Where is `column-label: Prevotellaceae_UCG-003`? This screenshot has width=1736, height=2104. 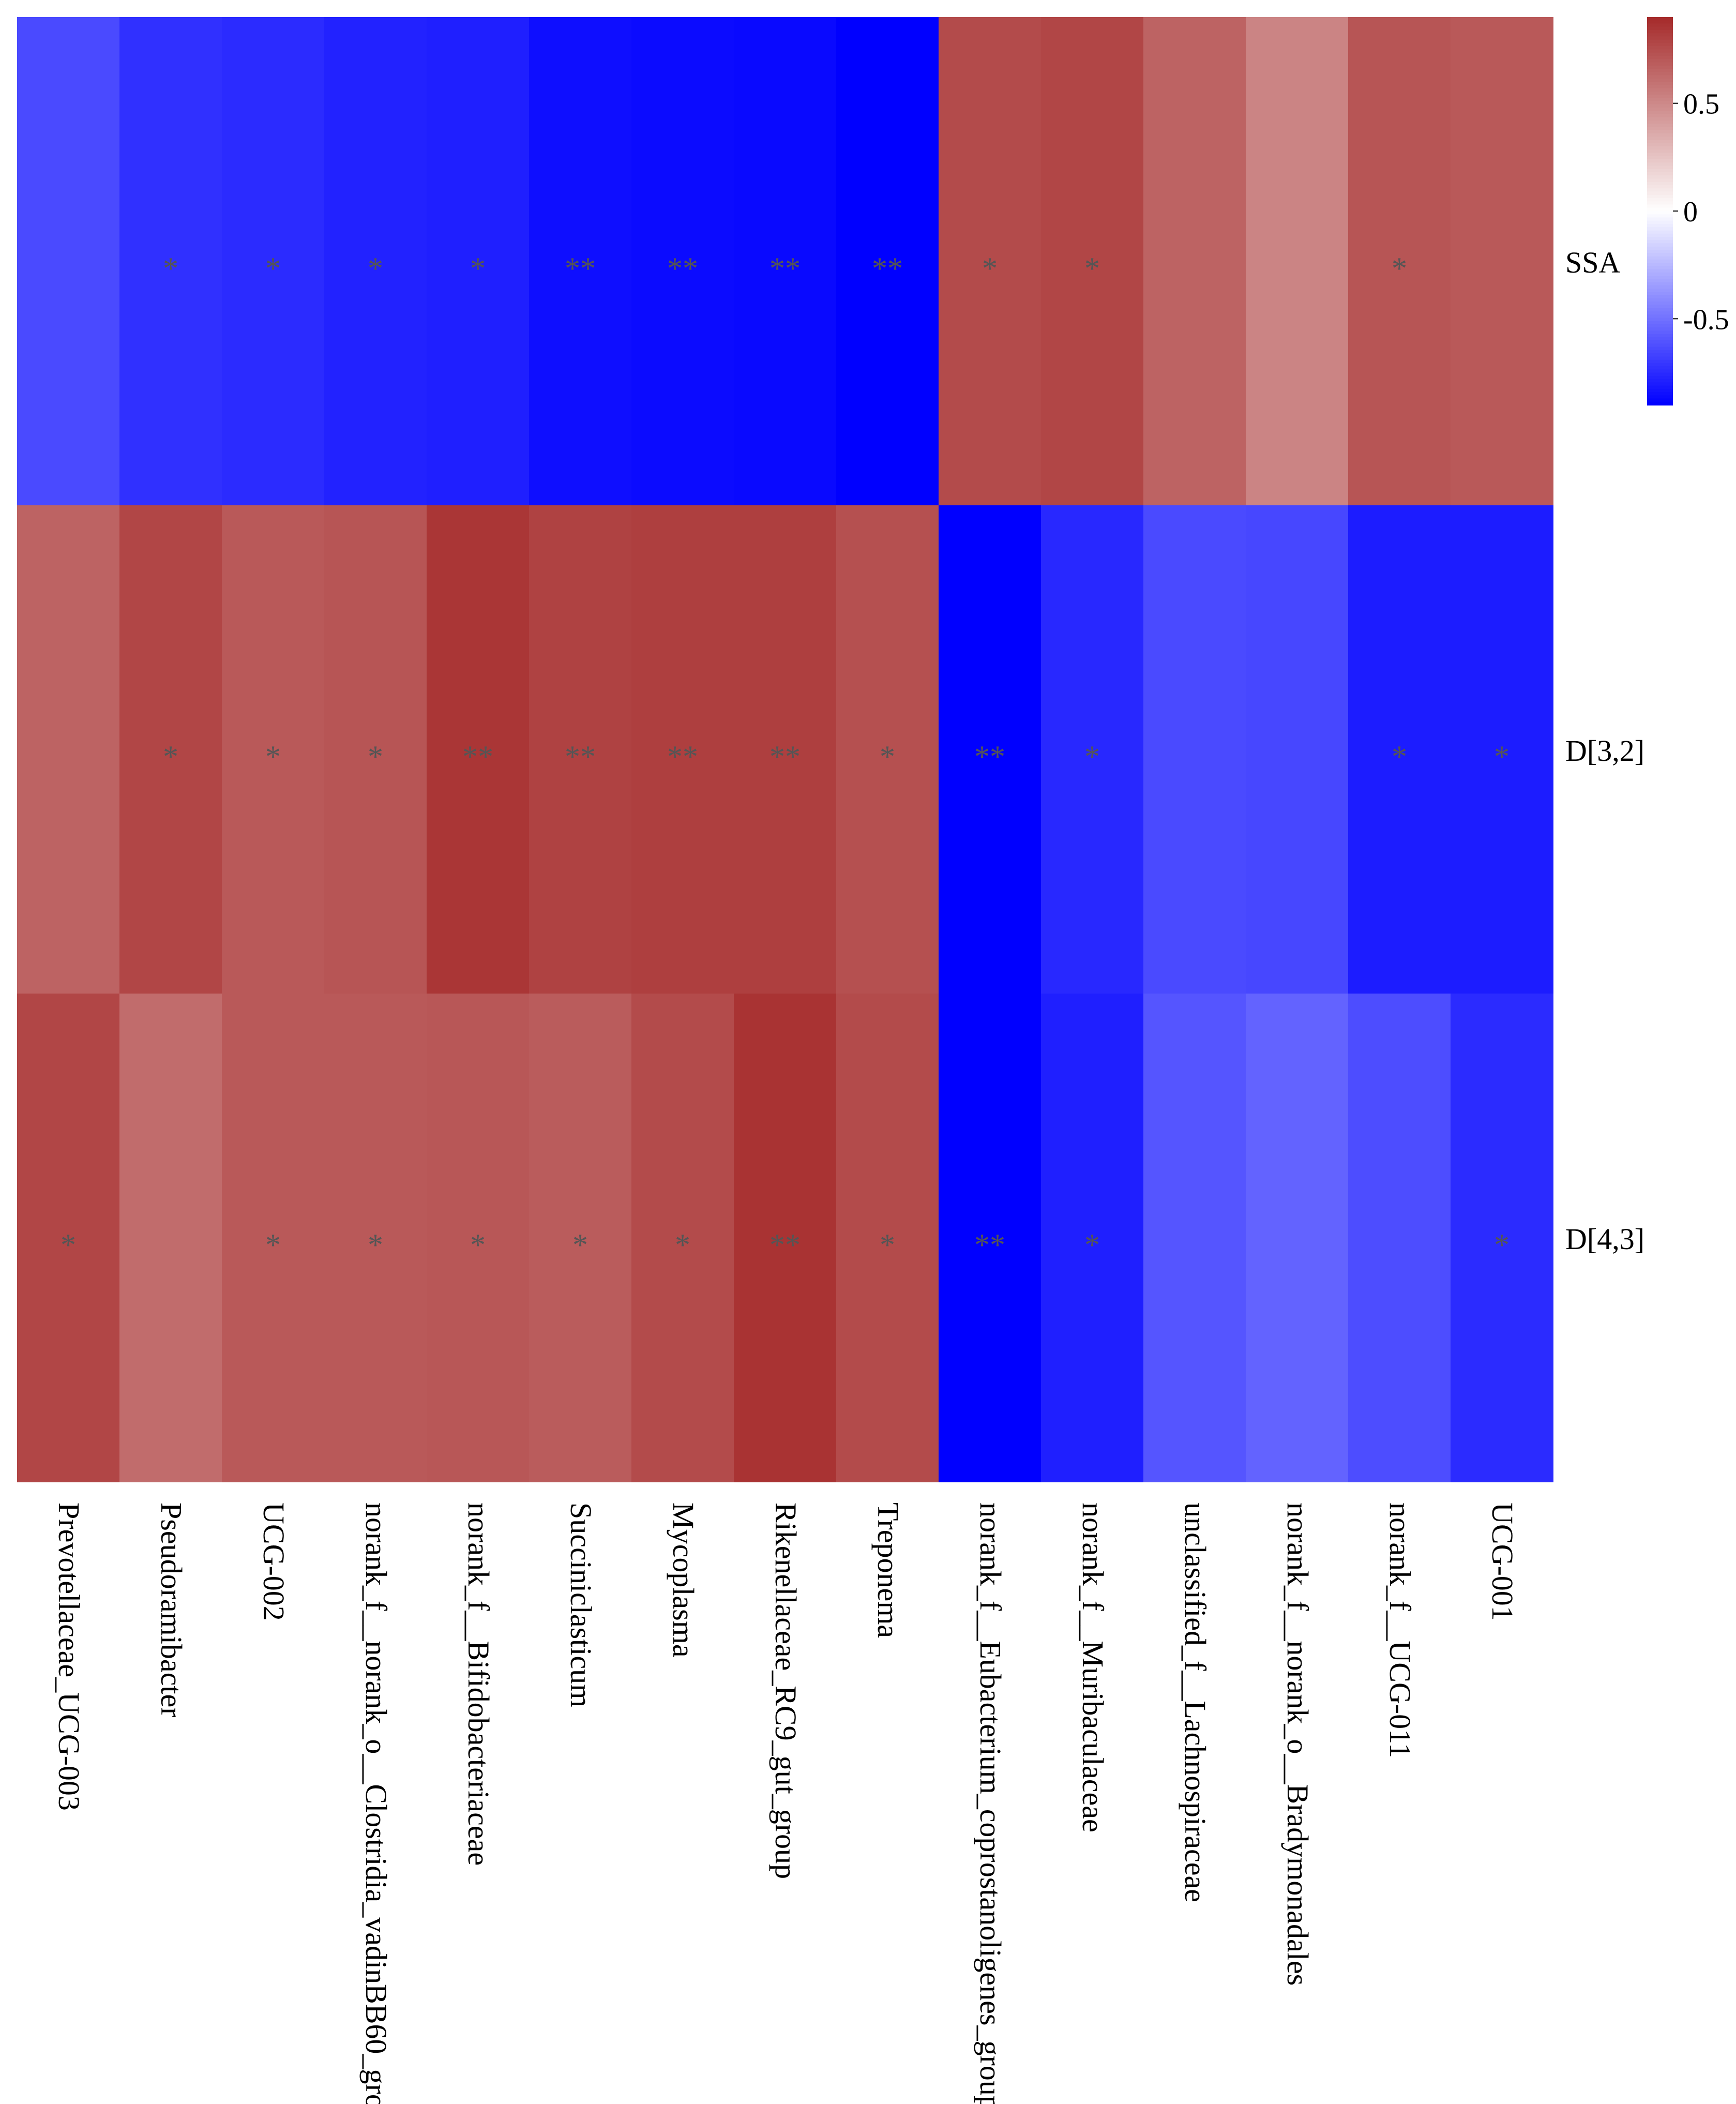
column-label: Prevotellaceae_UCG-003 is located at coordinates (69, 1656).